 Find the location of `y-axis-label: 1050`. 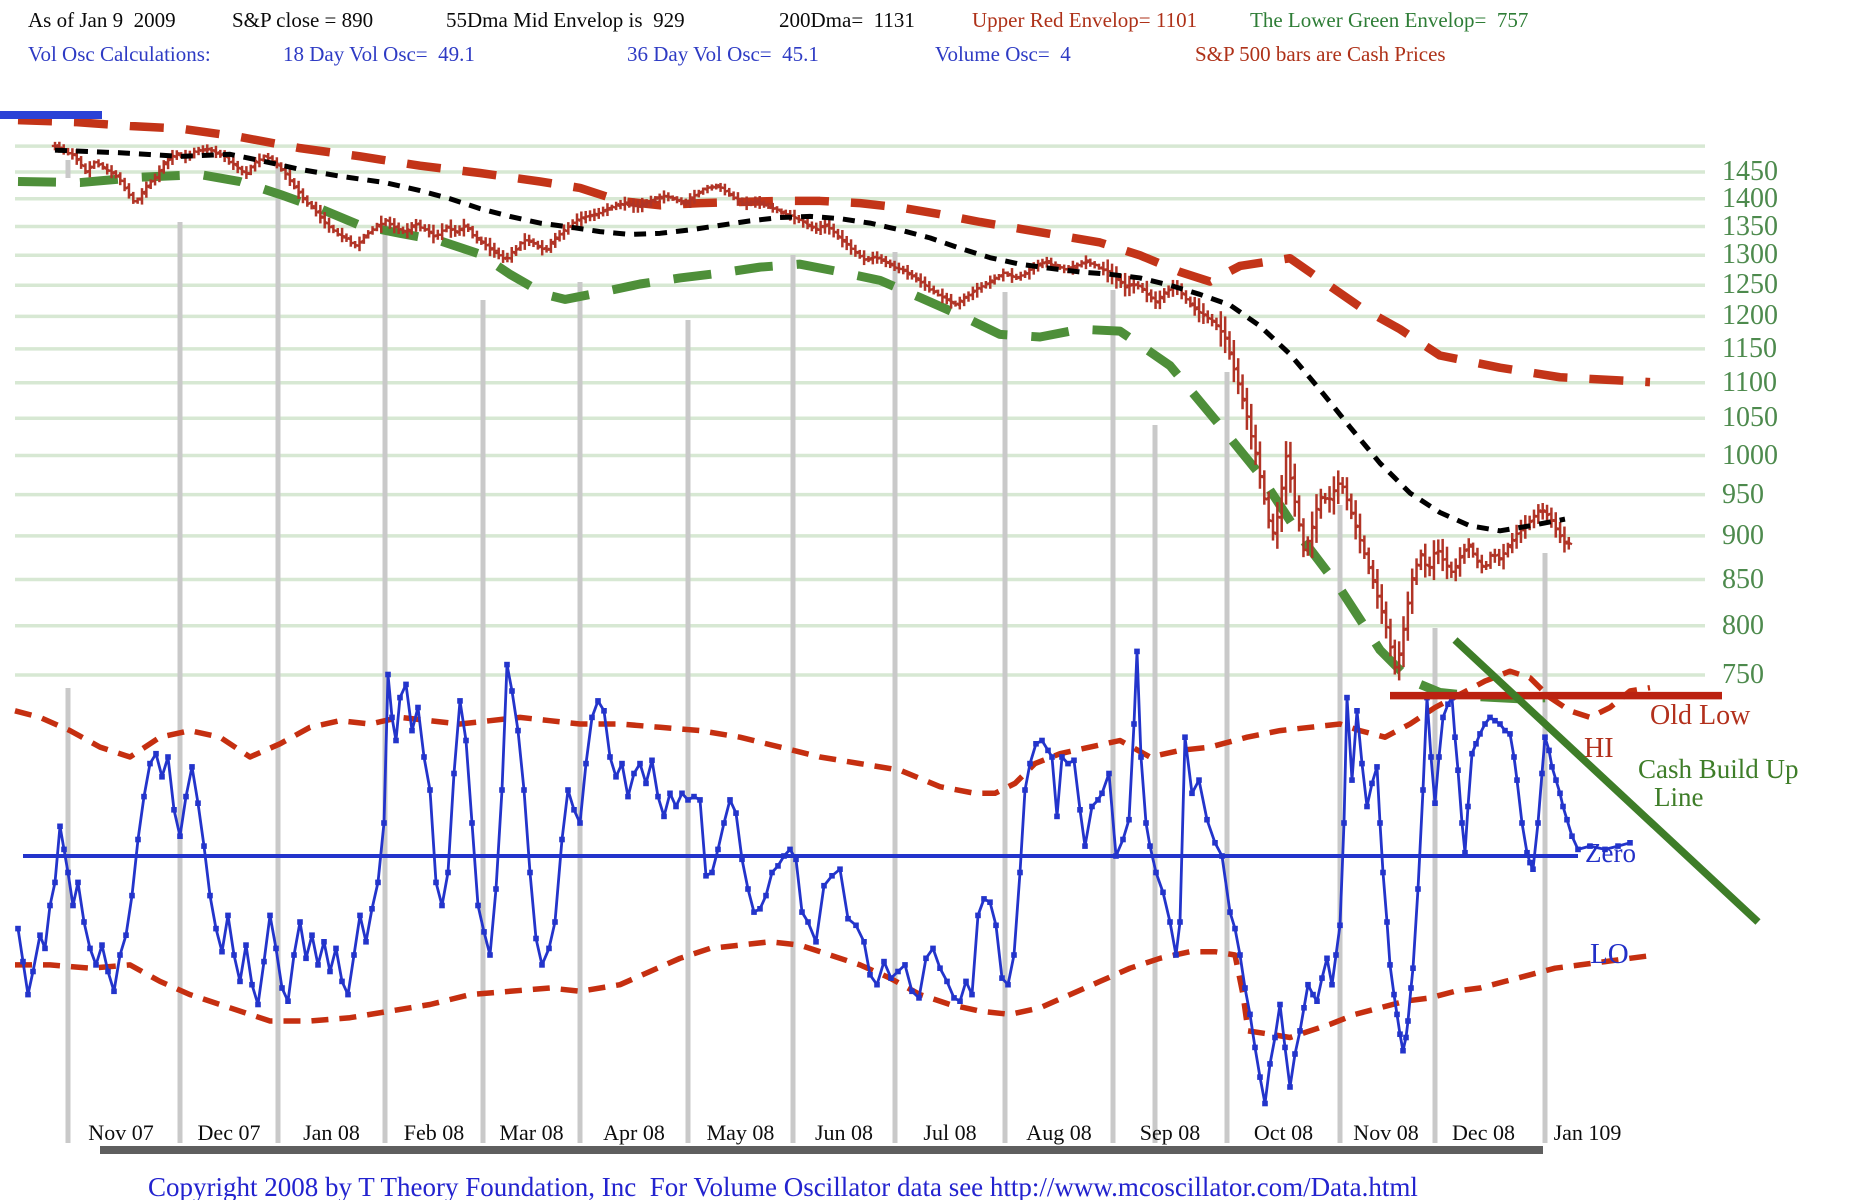

y-axis-label: 1050 is located at coordinates (1750, 418).